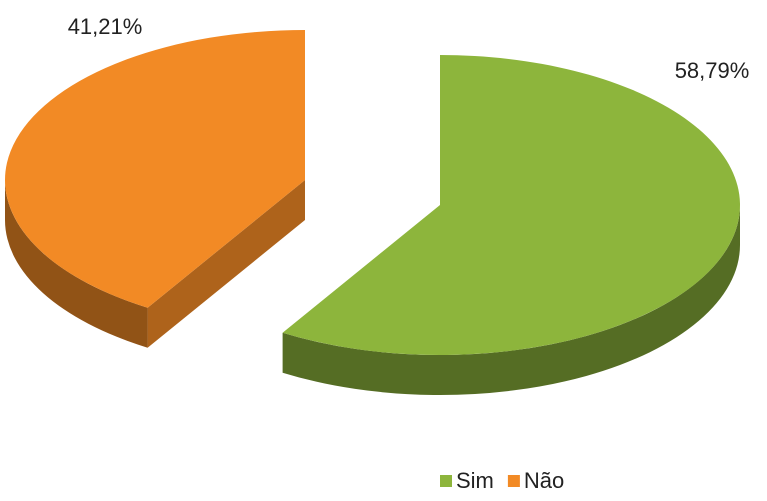 The width and height of the screenshot is (767, 501). Describe the element at coordinates (475, 480) in the screenshot. I see `legend-label: Sim` at that location.